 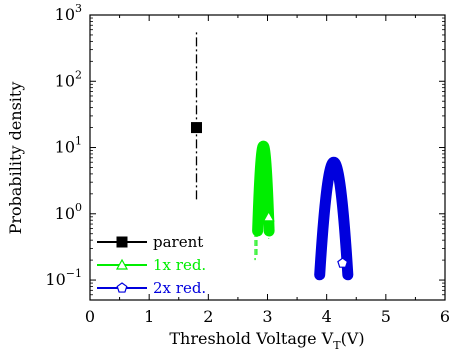 I want to click on x-tick-label: 0, so click(x=90, y=316).